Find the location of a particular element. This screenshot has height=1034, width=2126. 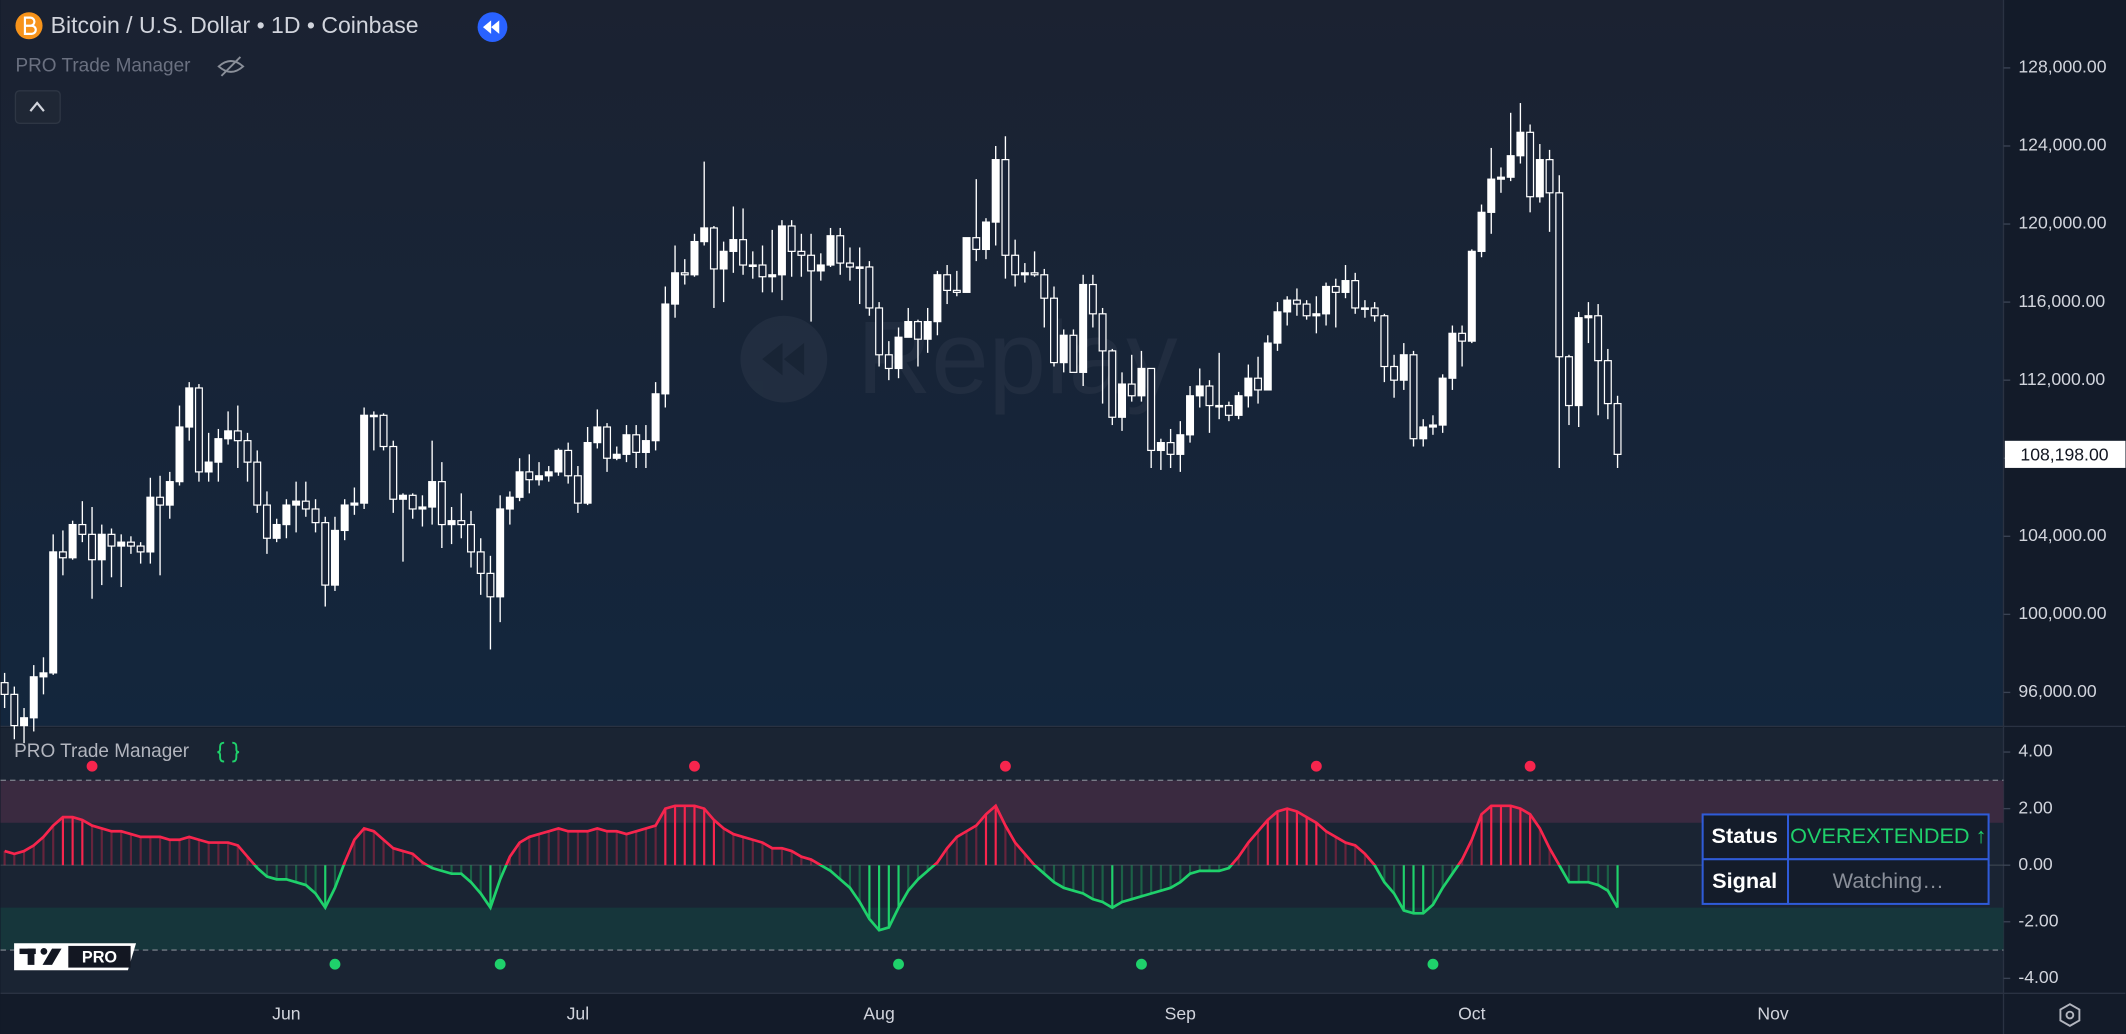

collapse-button is located at coordinates (37, 107).